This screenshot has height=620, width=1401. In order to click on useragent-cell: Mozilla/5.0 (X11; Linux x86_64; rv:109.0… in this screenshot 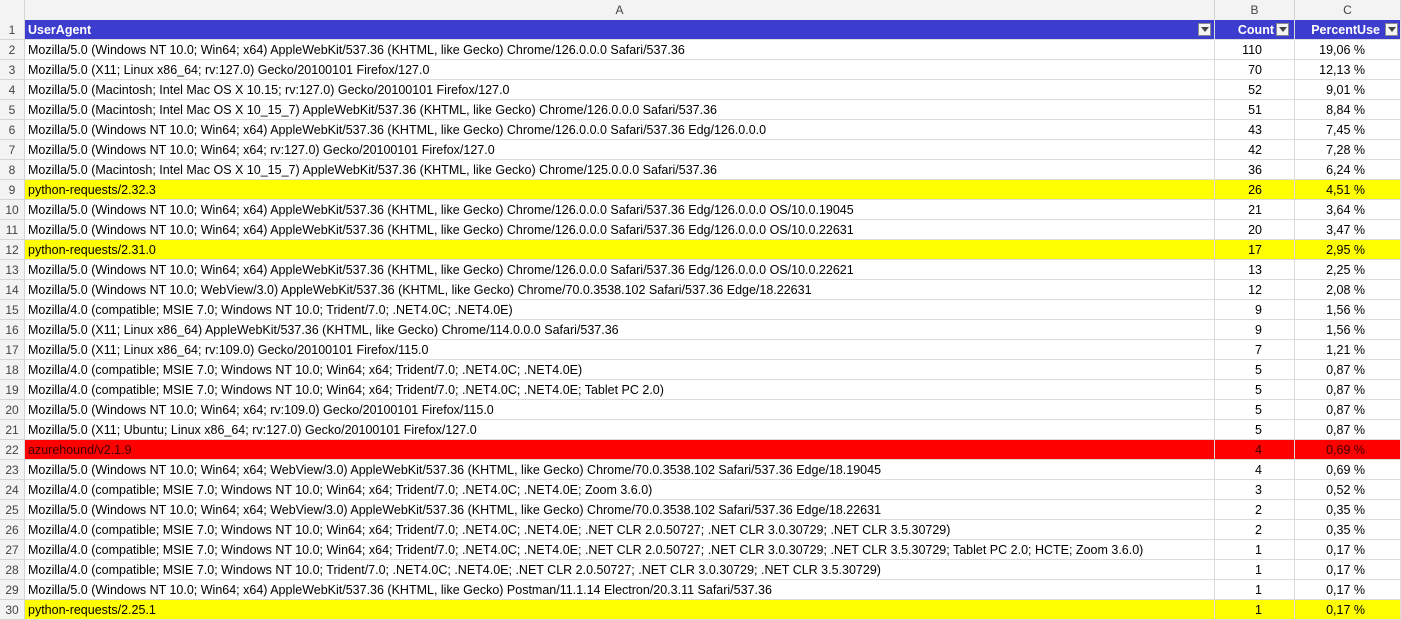, I will do `click(620, 350)`.